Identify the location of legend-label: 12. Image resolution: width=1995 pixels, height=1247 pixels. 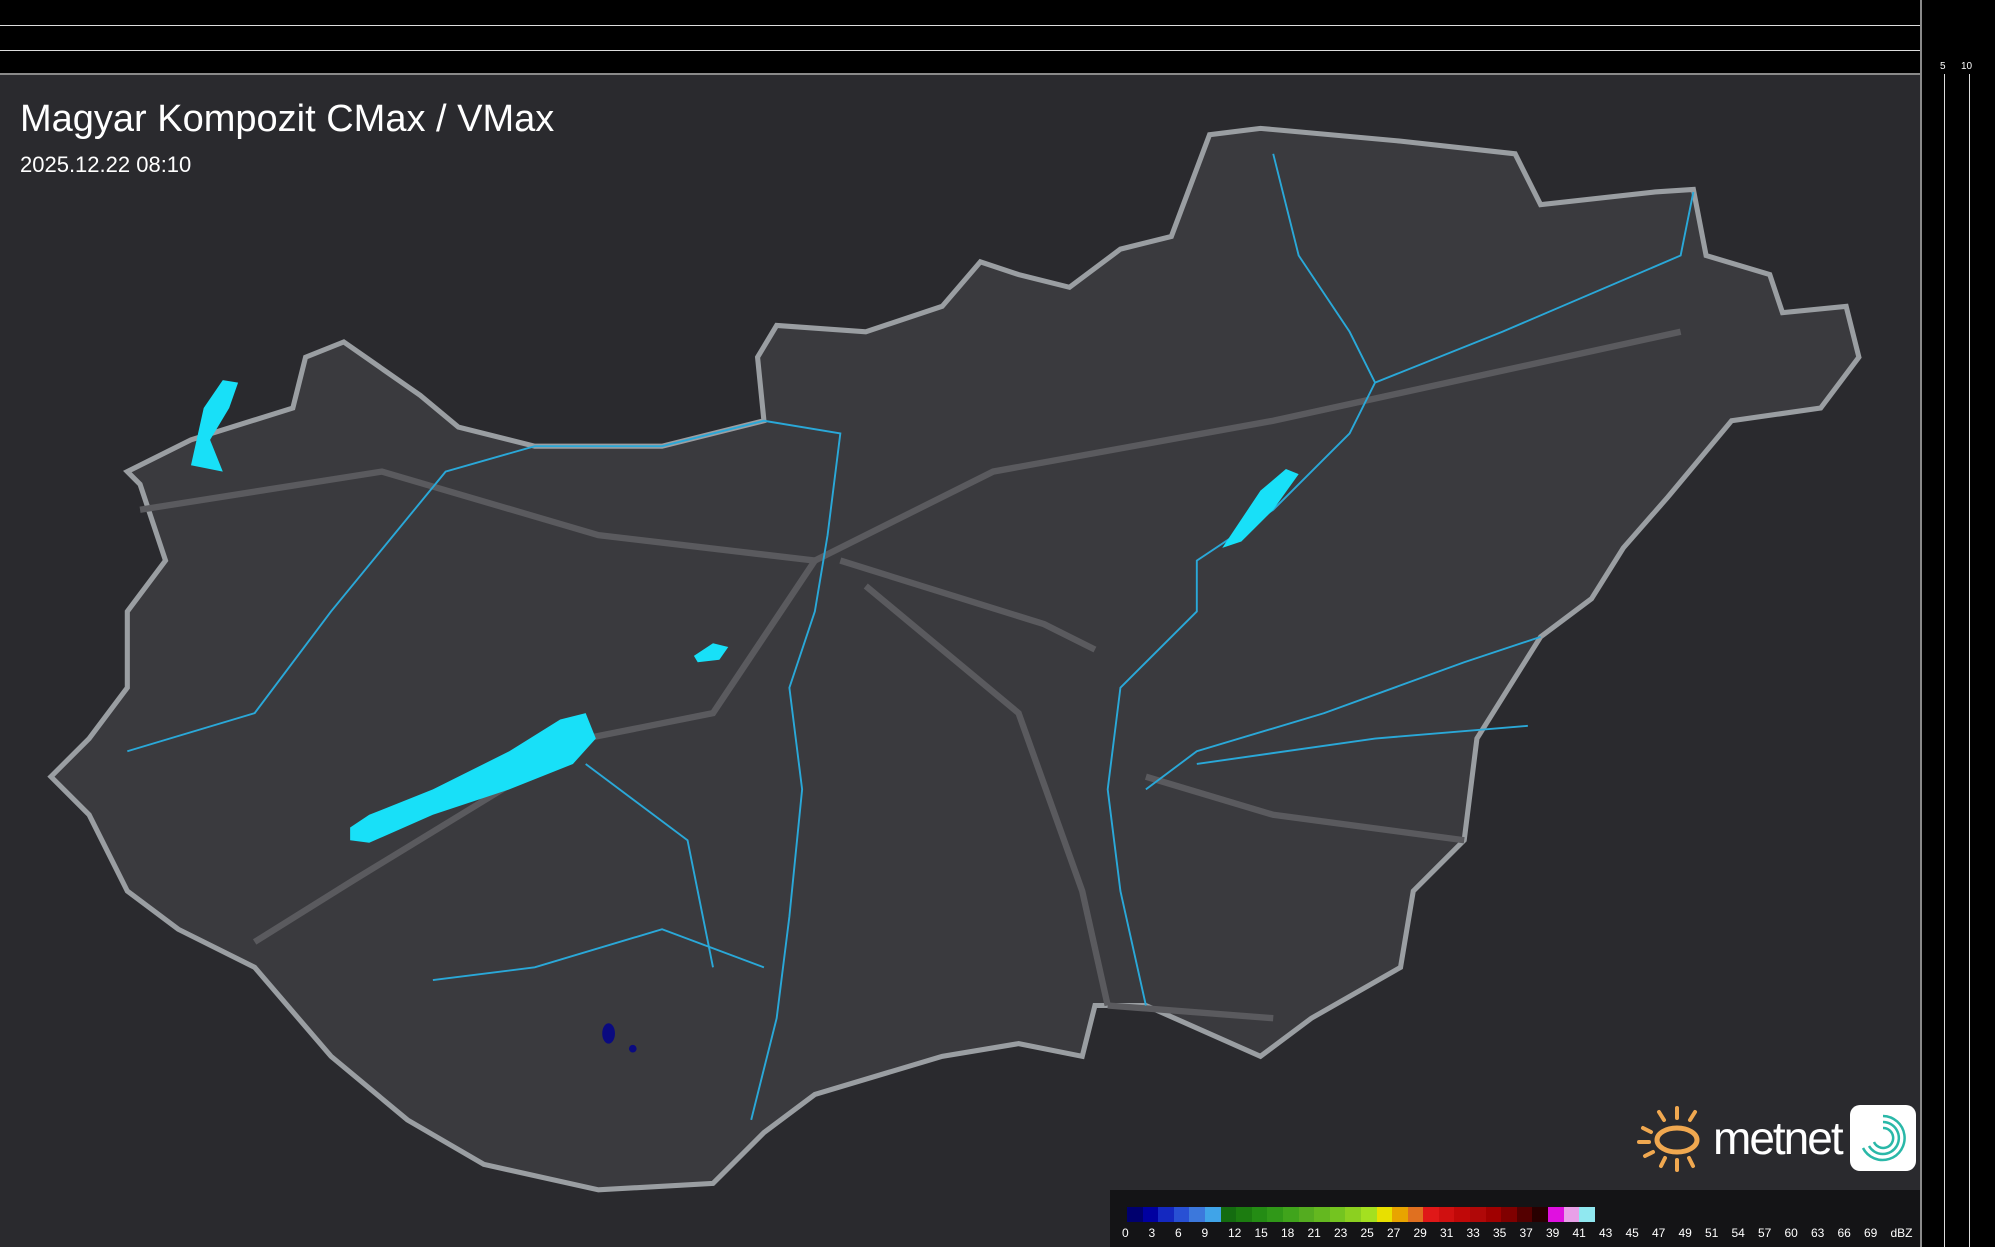
(1235, 1233).